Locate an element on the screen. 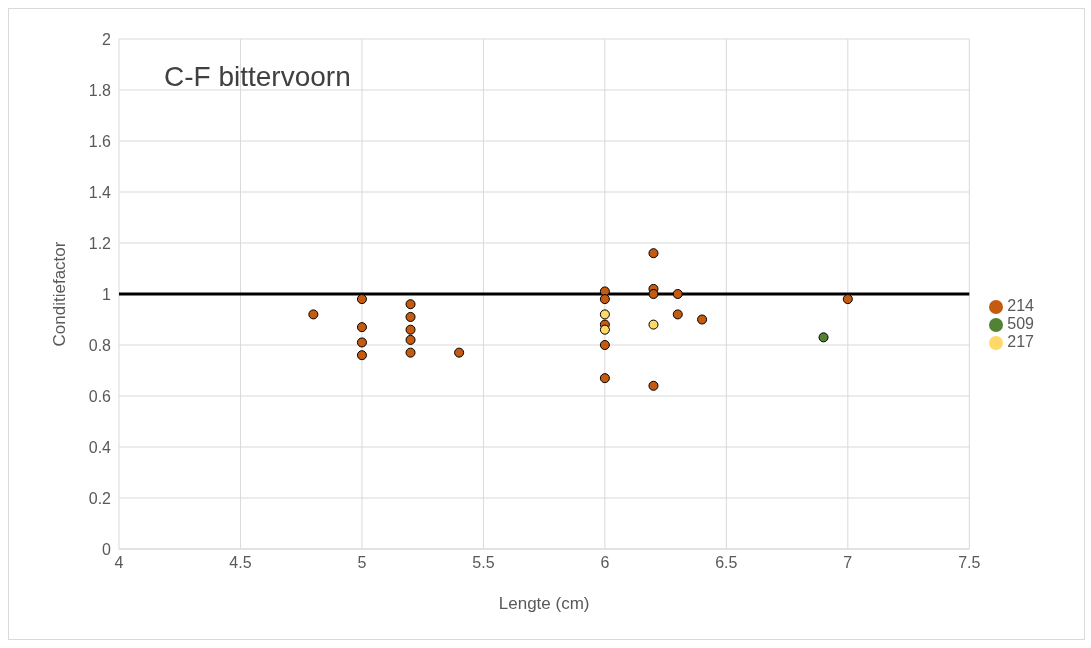  legend-label: 217 is located at coordinates (1020, 341).